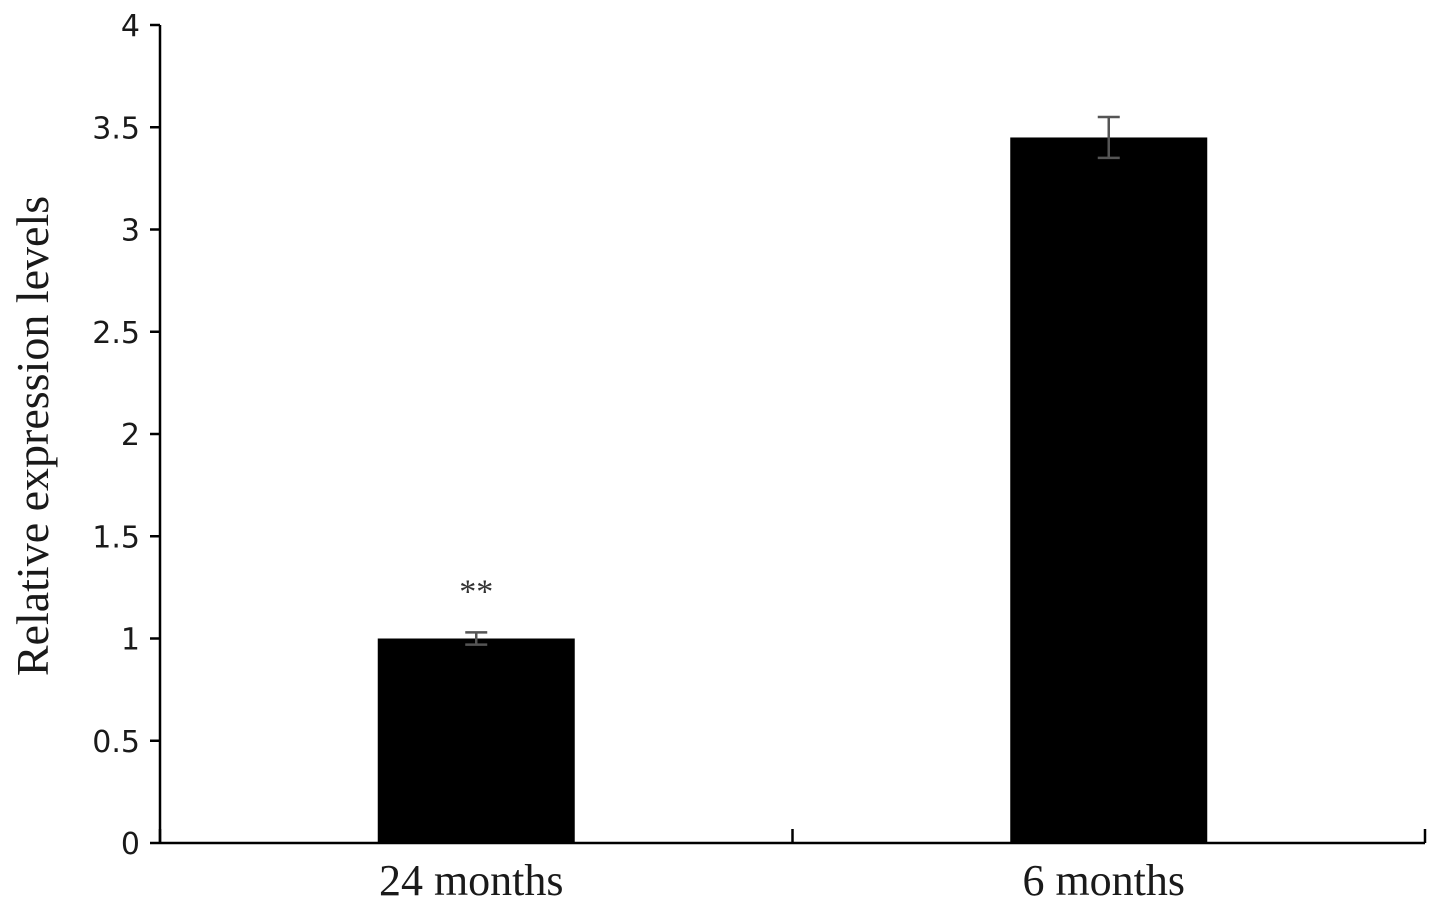 The width and height of the screenshot is (1441, 908). I want to click on x-tick-label-1: 6 months, so click(1103, 880).